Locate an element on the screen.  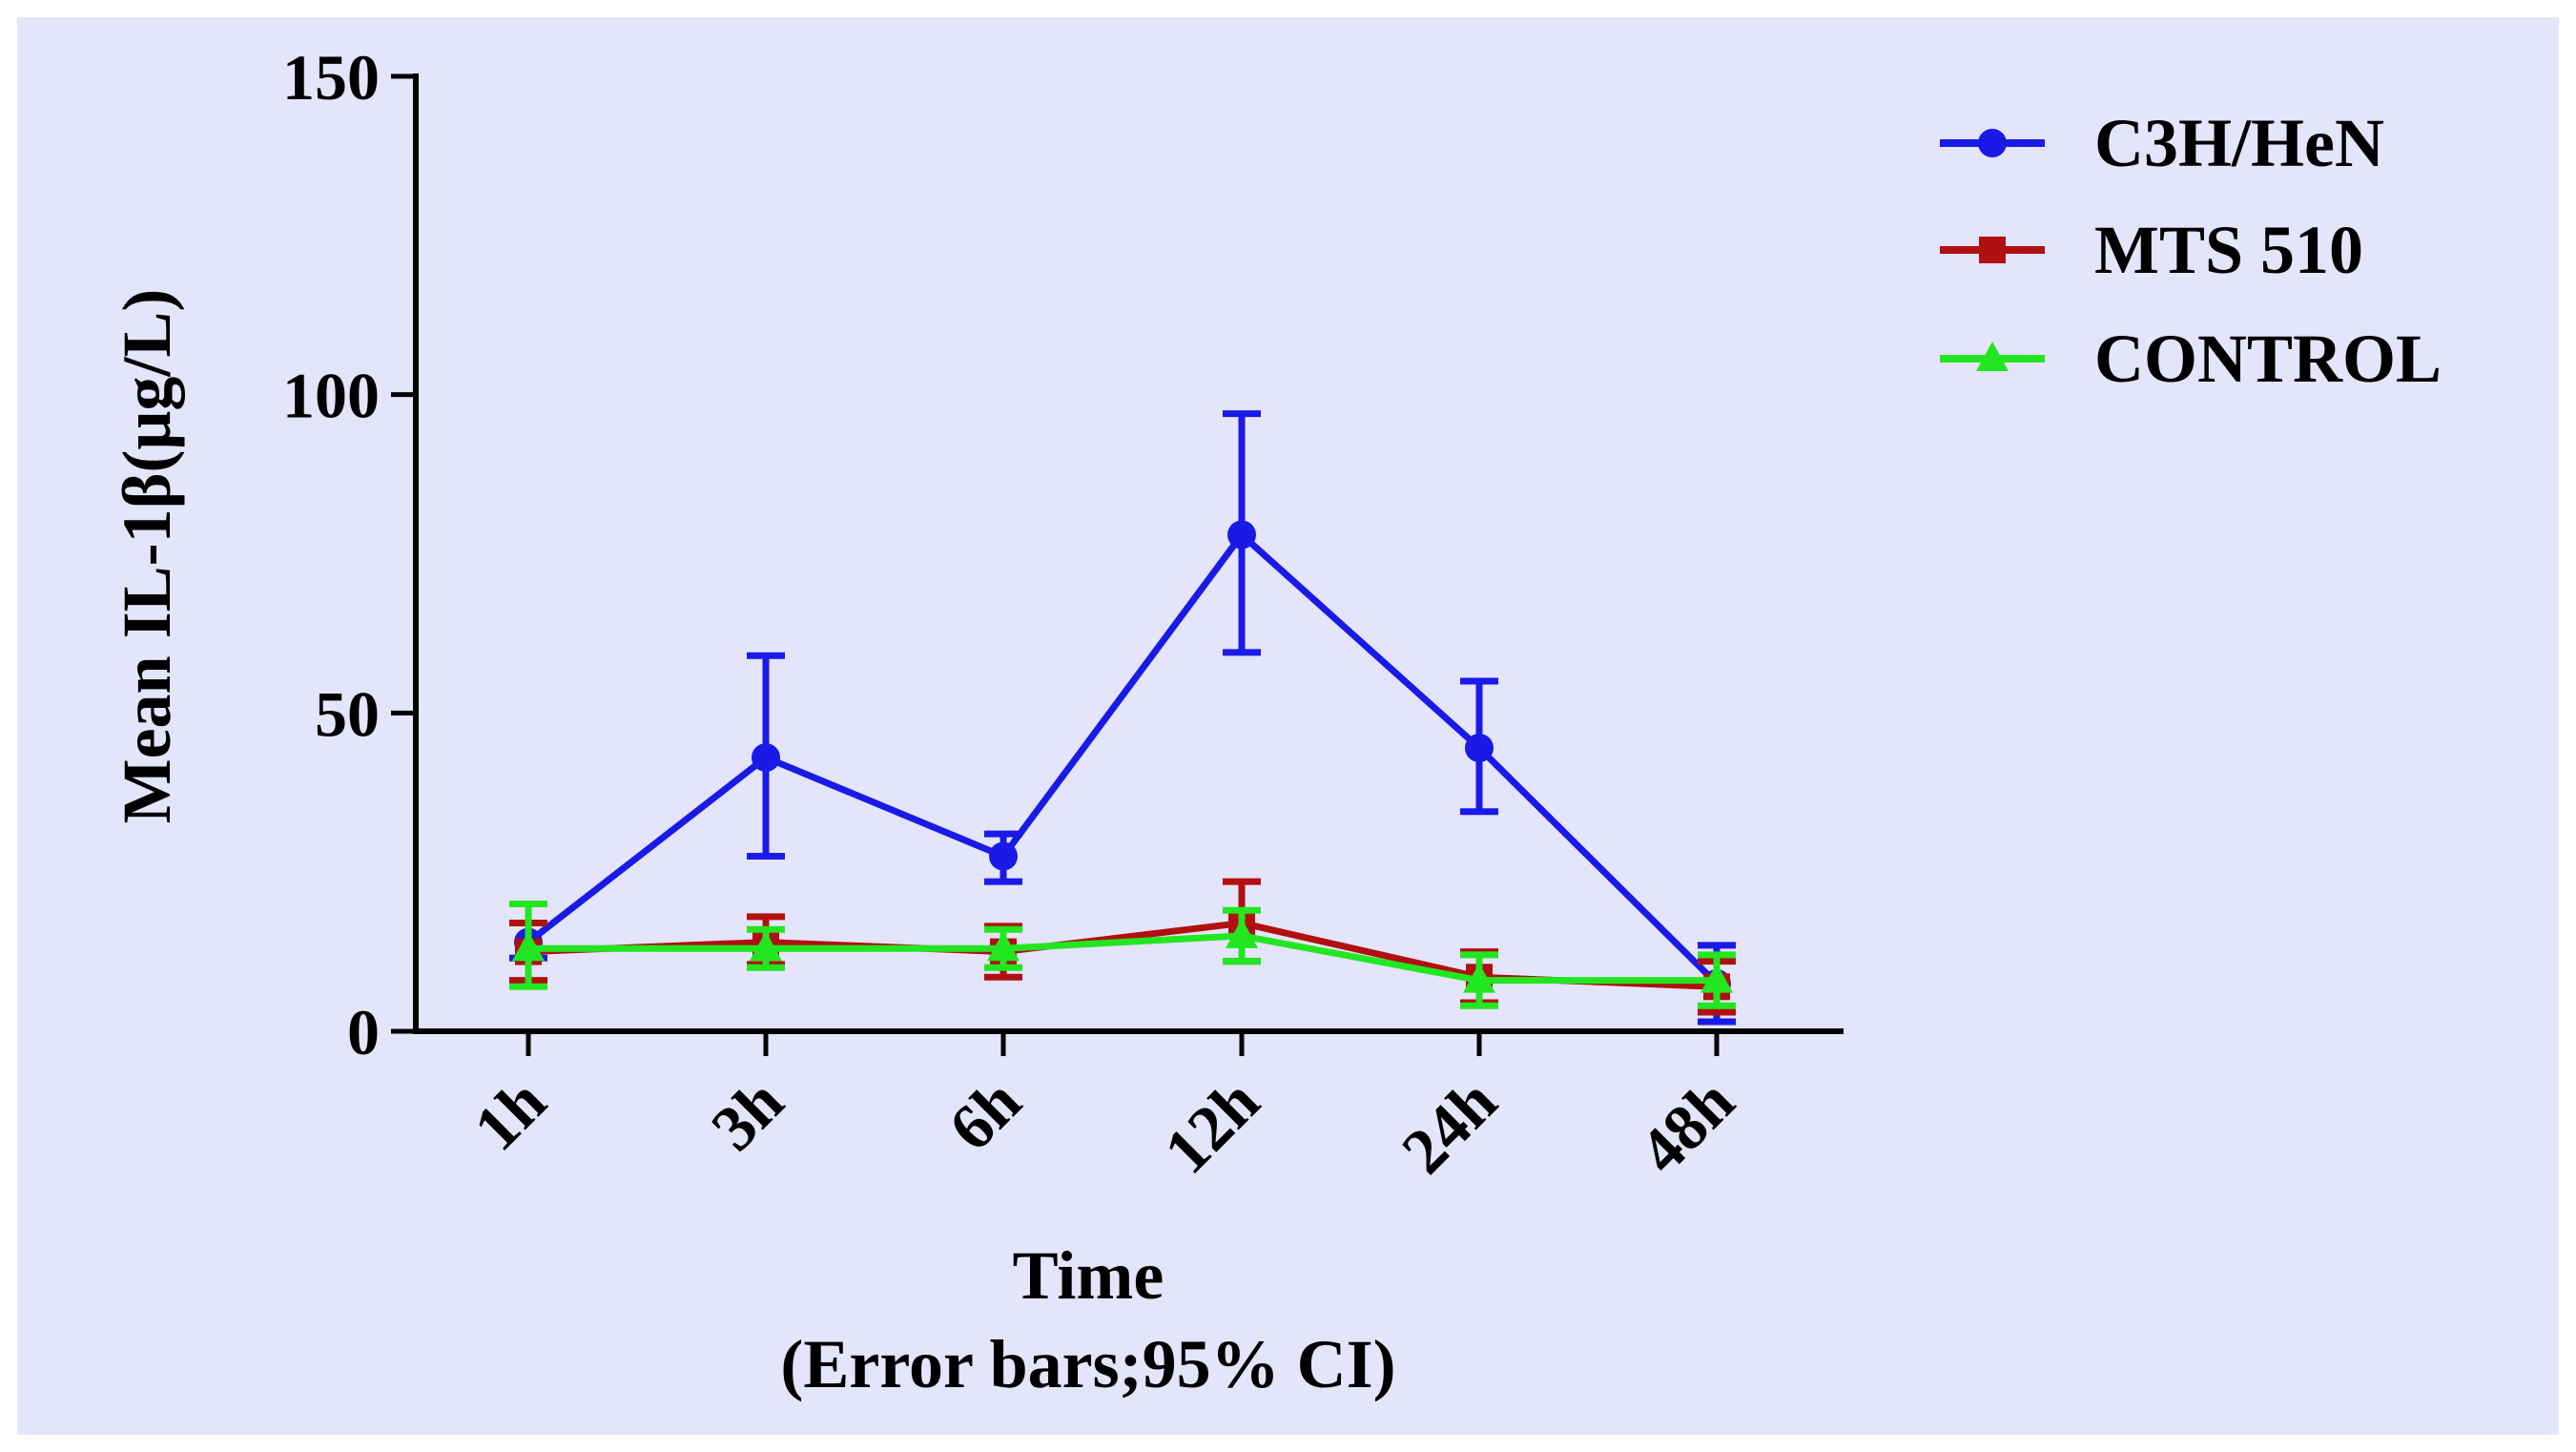
legend-label: MTS 510 is located at coordinates (2228, 250).